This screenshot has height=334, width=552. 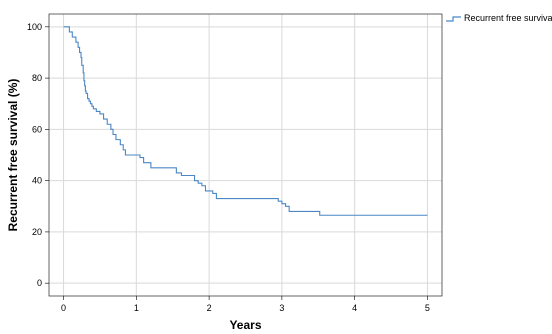 I want to click on x-tick-label: 0, so click(x=63, y=308).